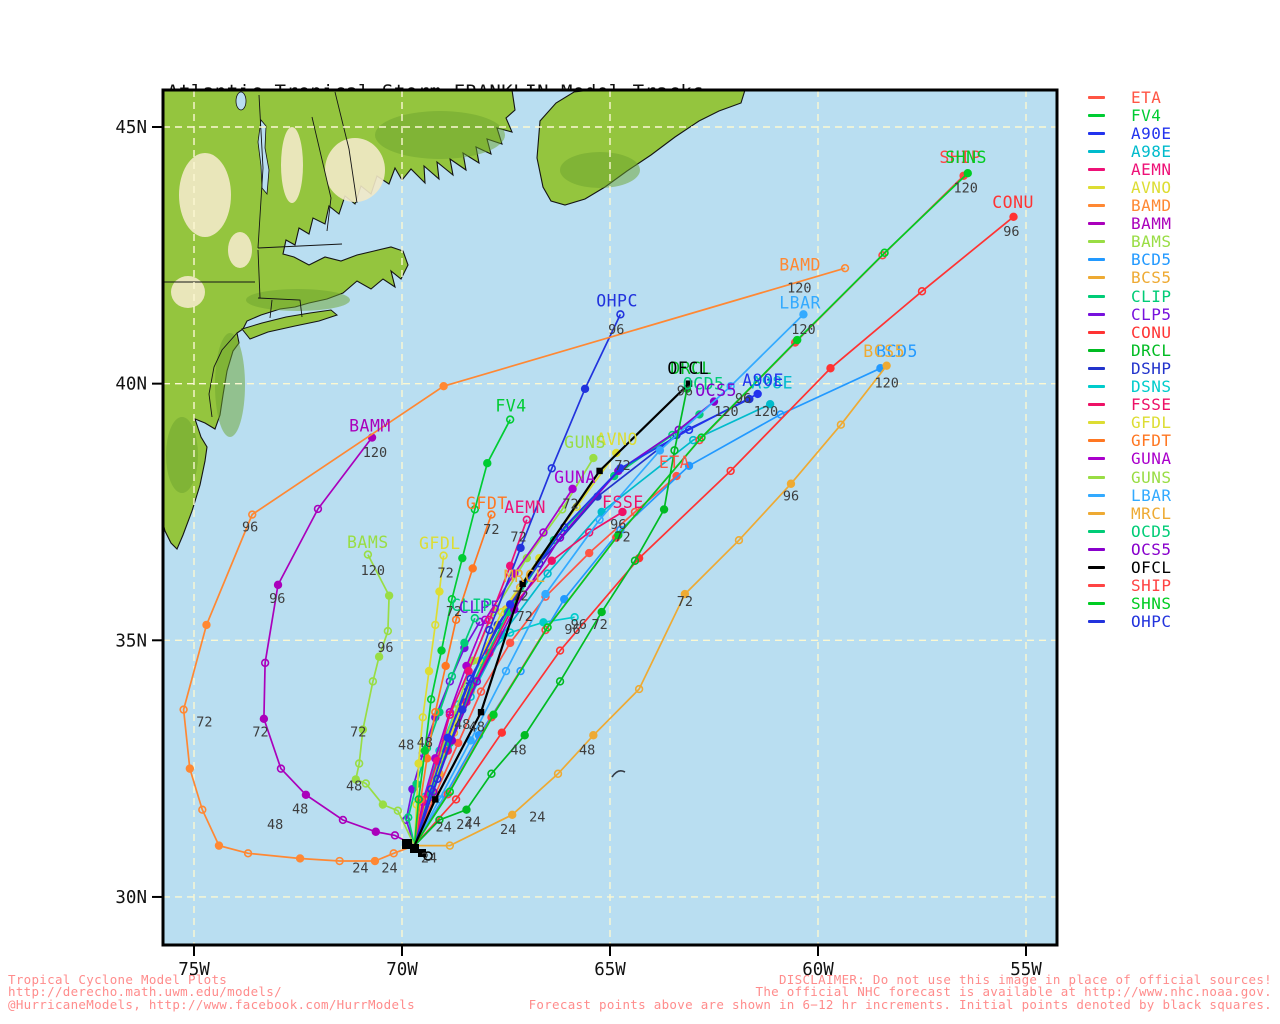  I want to click on track-label-shns: SHNS, so click(966, 157).